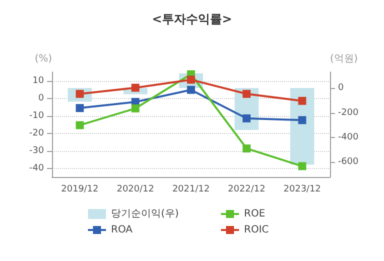 The height and width of the screenshot is (261, 384). Describe the element at coordinates (135, 189) in the screenshot. I see `x-tick-label: 2020/12` at that location.